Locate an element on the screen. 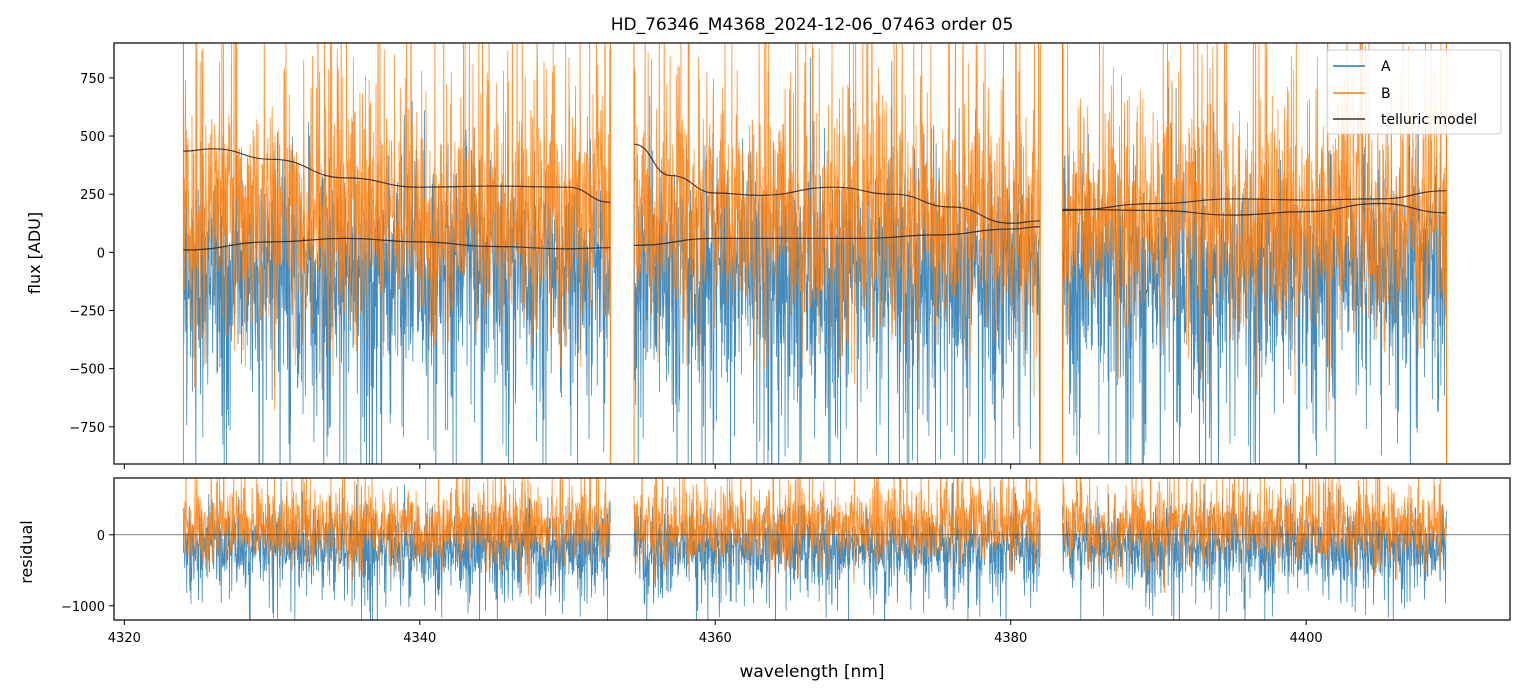 This screenshot has height=696, width=1523. flux-ytick-label: 250 is located at coordinates (92, 195).